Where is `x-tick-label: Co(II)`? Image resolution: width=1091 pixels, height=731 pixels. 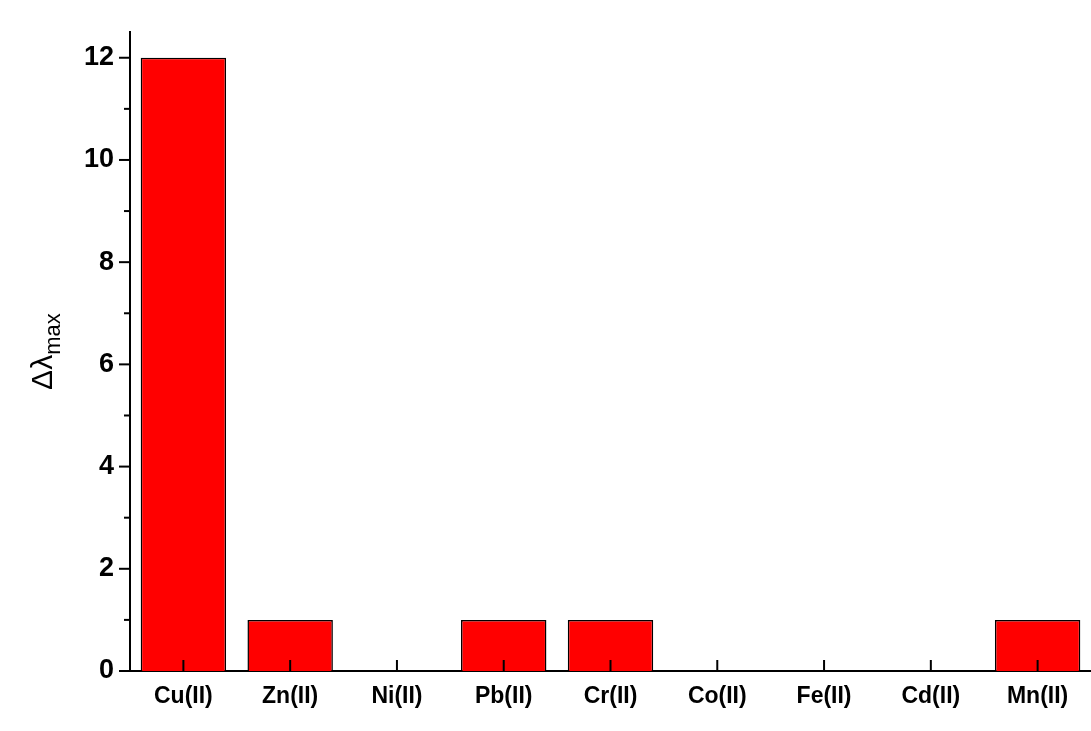 x-tick-label: Co(II) is located at coordinates (717, 695).